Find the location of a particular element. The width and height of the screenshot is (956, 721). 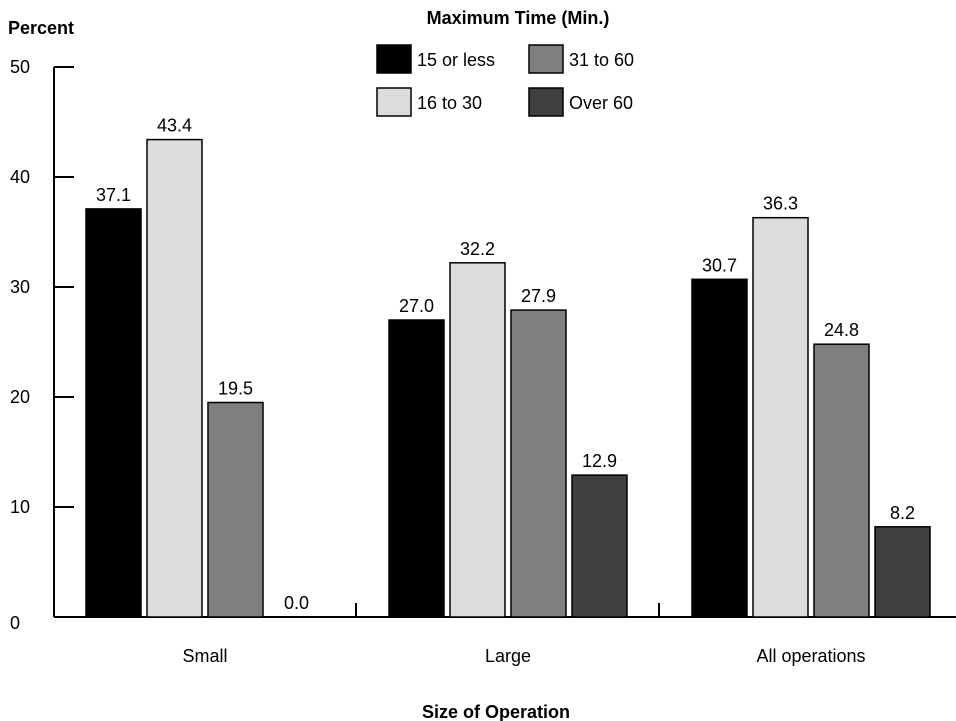

data-label: 12.9 is located at coordinates (599, 461).